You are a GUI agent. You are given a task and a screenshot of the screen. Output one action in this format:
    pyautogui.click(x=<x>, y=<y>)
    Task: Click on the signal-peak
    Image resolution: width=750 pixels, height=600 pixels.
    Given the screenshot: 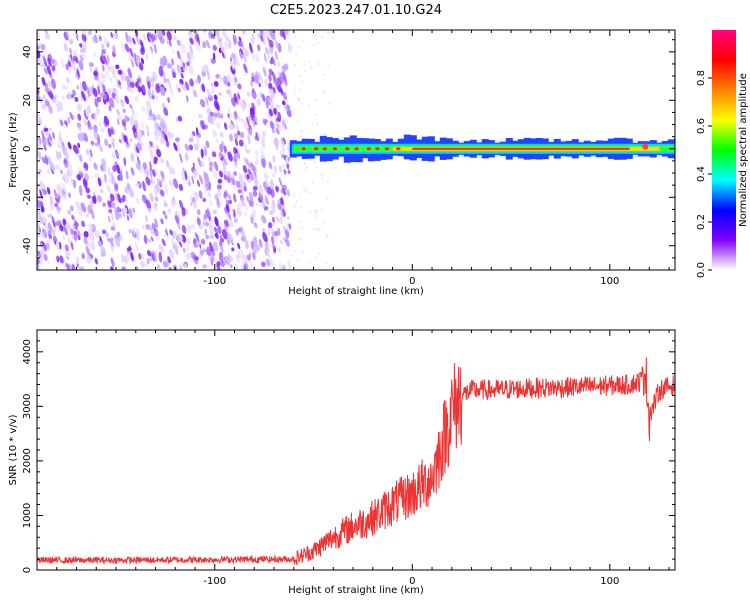 What is the action you would take?
    pyautogui.click(x=368, y=149)
    